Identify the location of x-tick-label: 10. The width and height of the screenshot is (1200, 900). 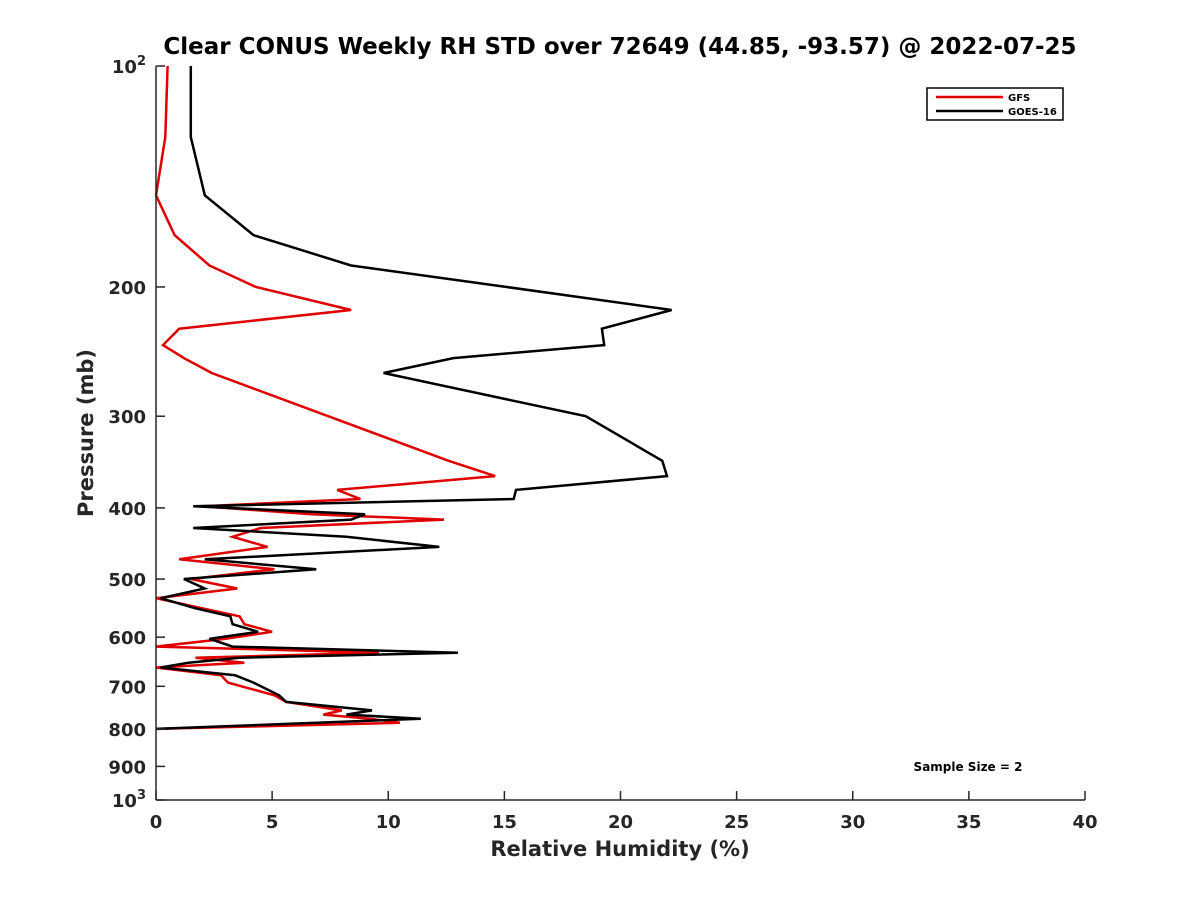
(388, 822).